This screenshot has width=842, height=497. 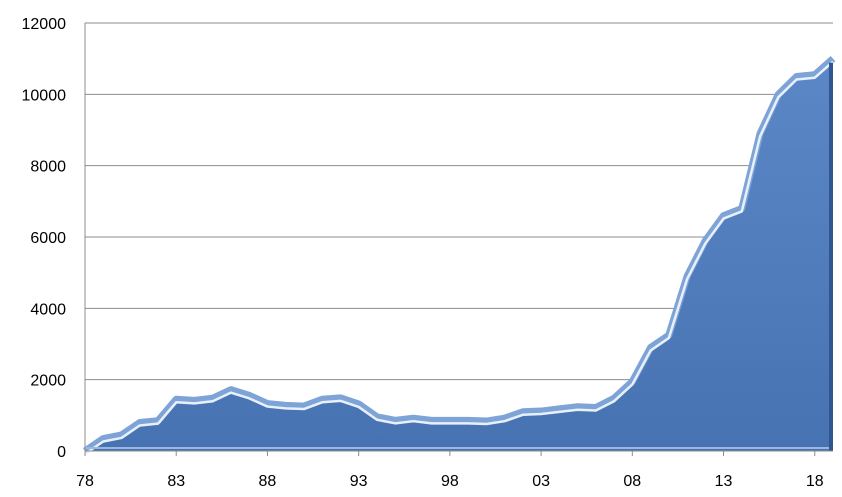 I want to click on y-tick-label: 8000, so click(x=48, y=167).